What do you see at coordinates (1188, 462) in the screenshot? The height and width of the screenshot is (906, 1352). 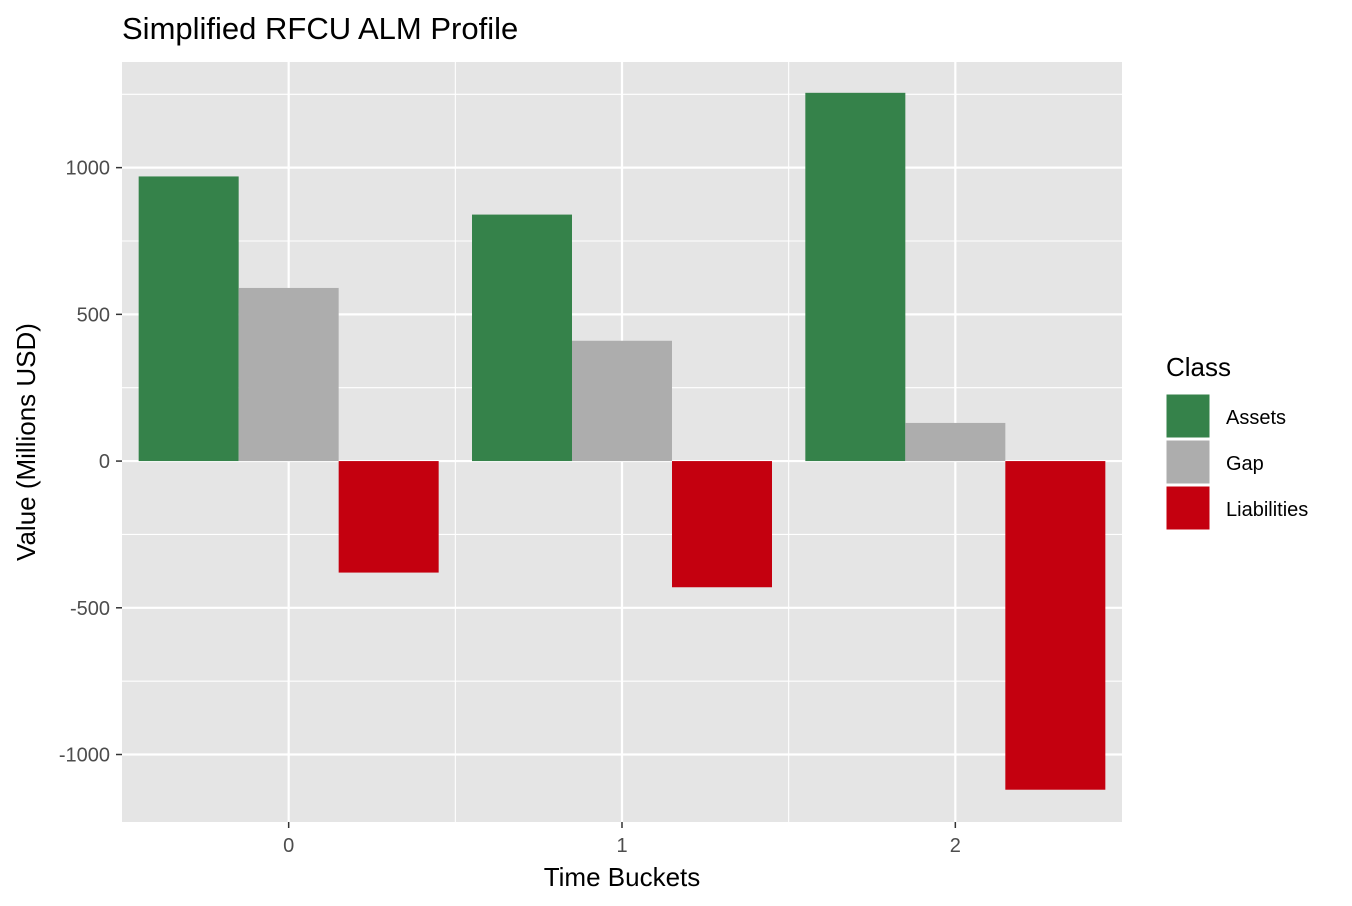 I see `legend-key-gap` at bounding box center [1188, 462].